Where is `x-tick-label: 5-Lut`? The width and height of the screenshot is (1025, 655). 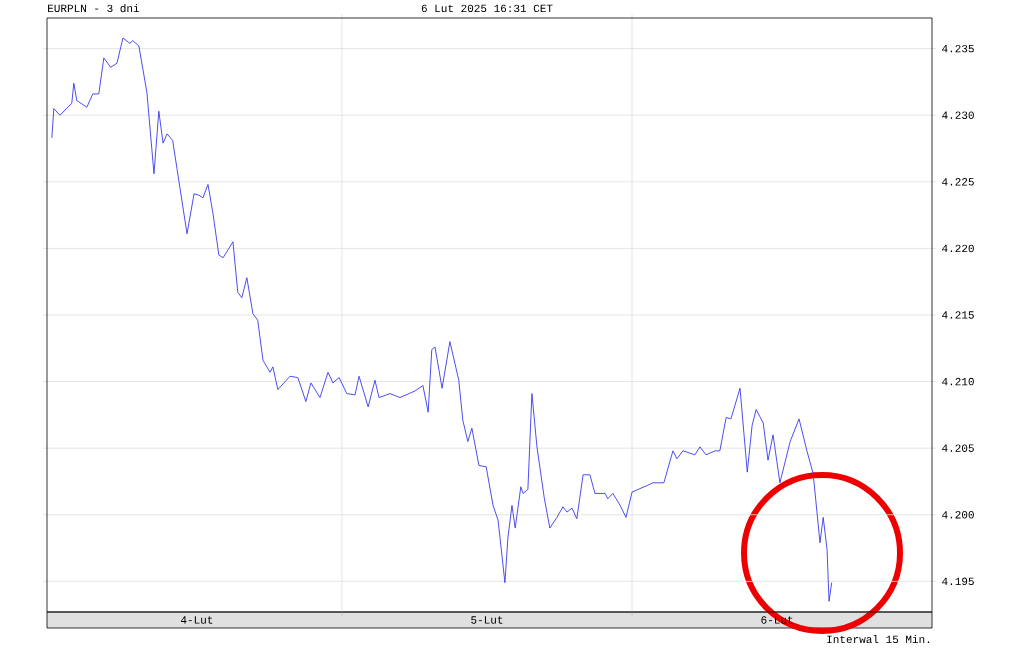 x-tick-label: 5-Lut is located at coordinates (487, 620).